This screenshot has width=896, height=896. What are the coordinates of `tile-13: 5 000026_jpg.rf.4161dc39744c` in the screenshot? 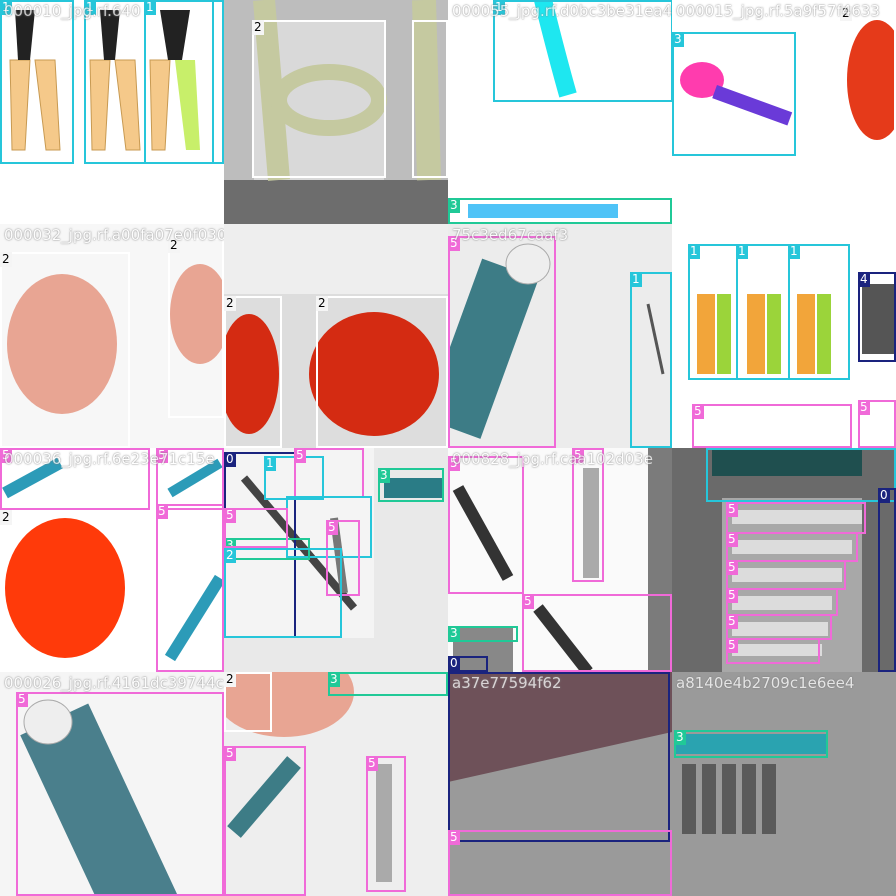 It's located at (112, 784).